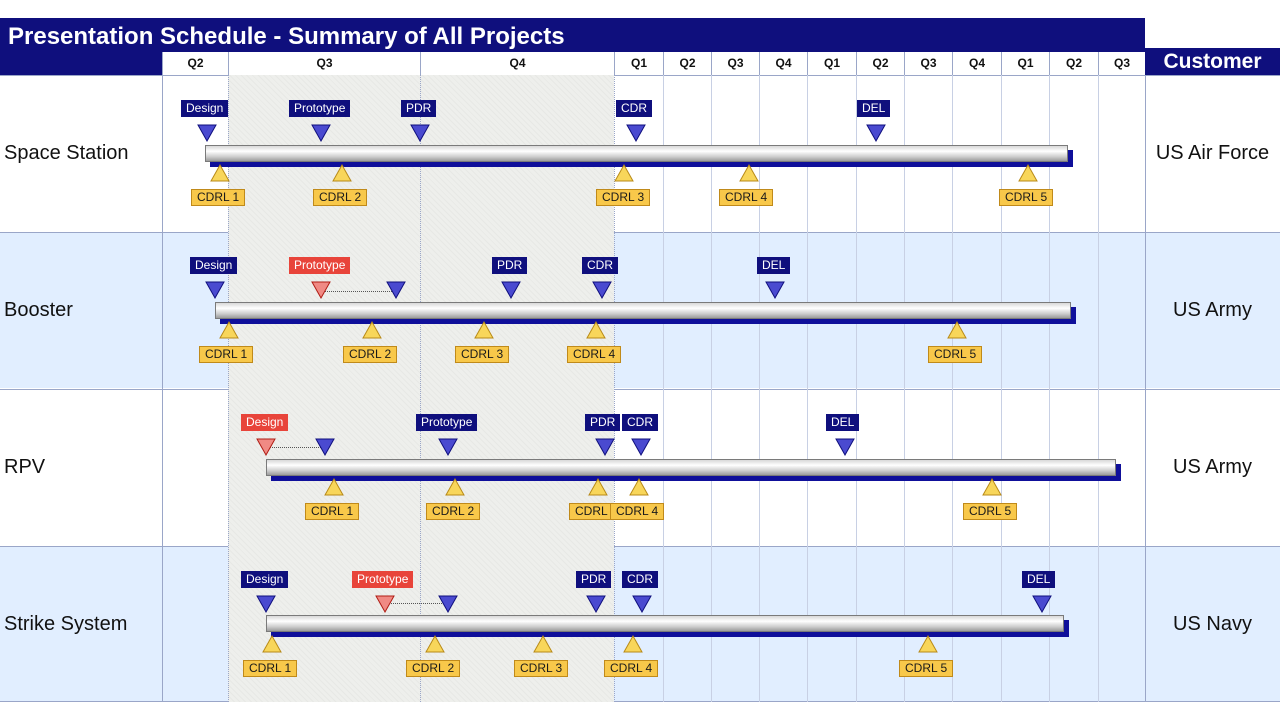  I want to click on project-name: Booster, so click(38, 310).